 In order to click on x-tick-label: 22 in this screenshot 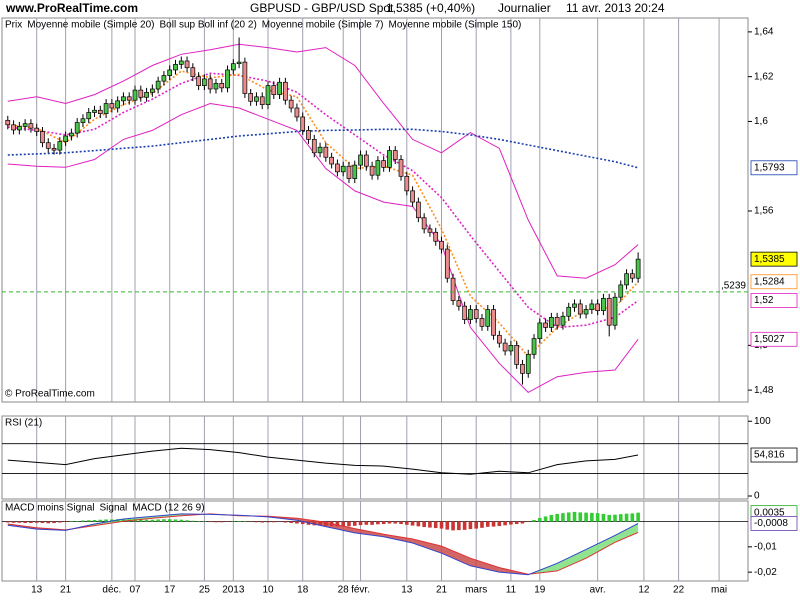, I will do `click(679, 590)`.